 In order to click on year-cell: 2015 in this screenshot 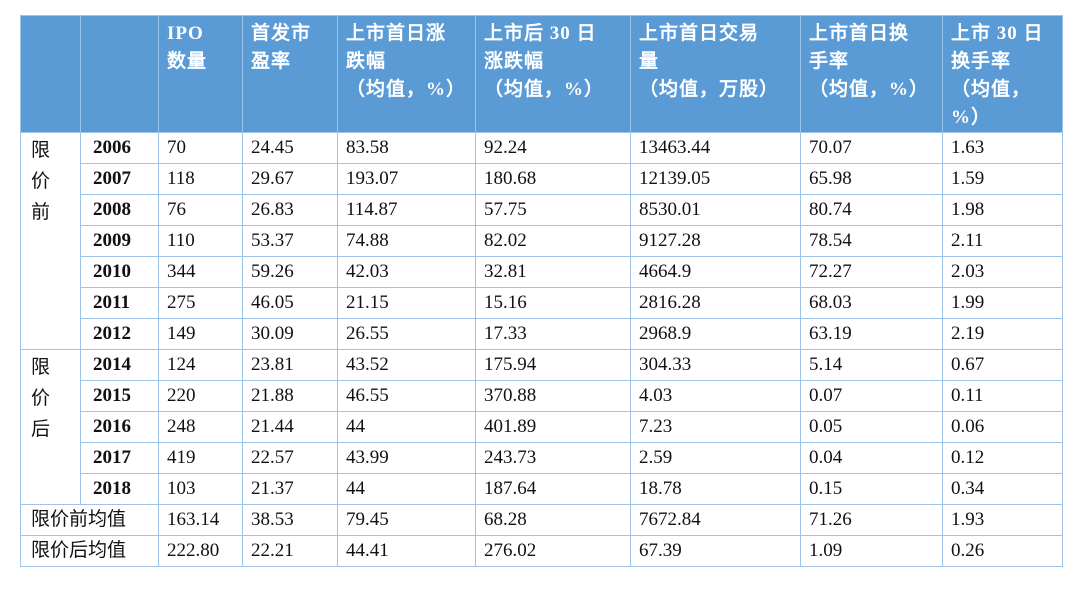, I will do `click(119, 396)`.